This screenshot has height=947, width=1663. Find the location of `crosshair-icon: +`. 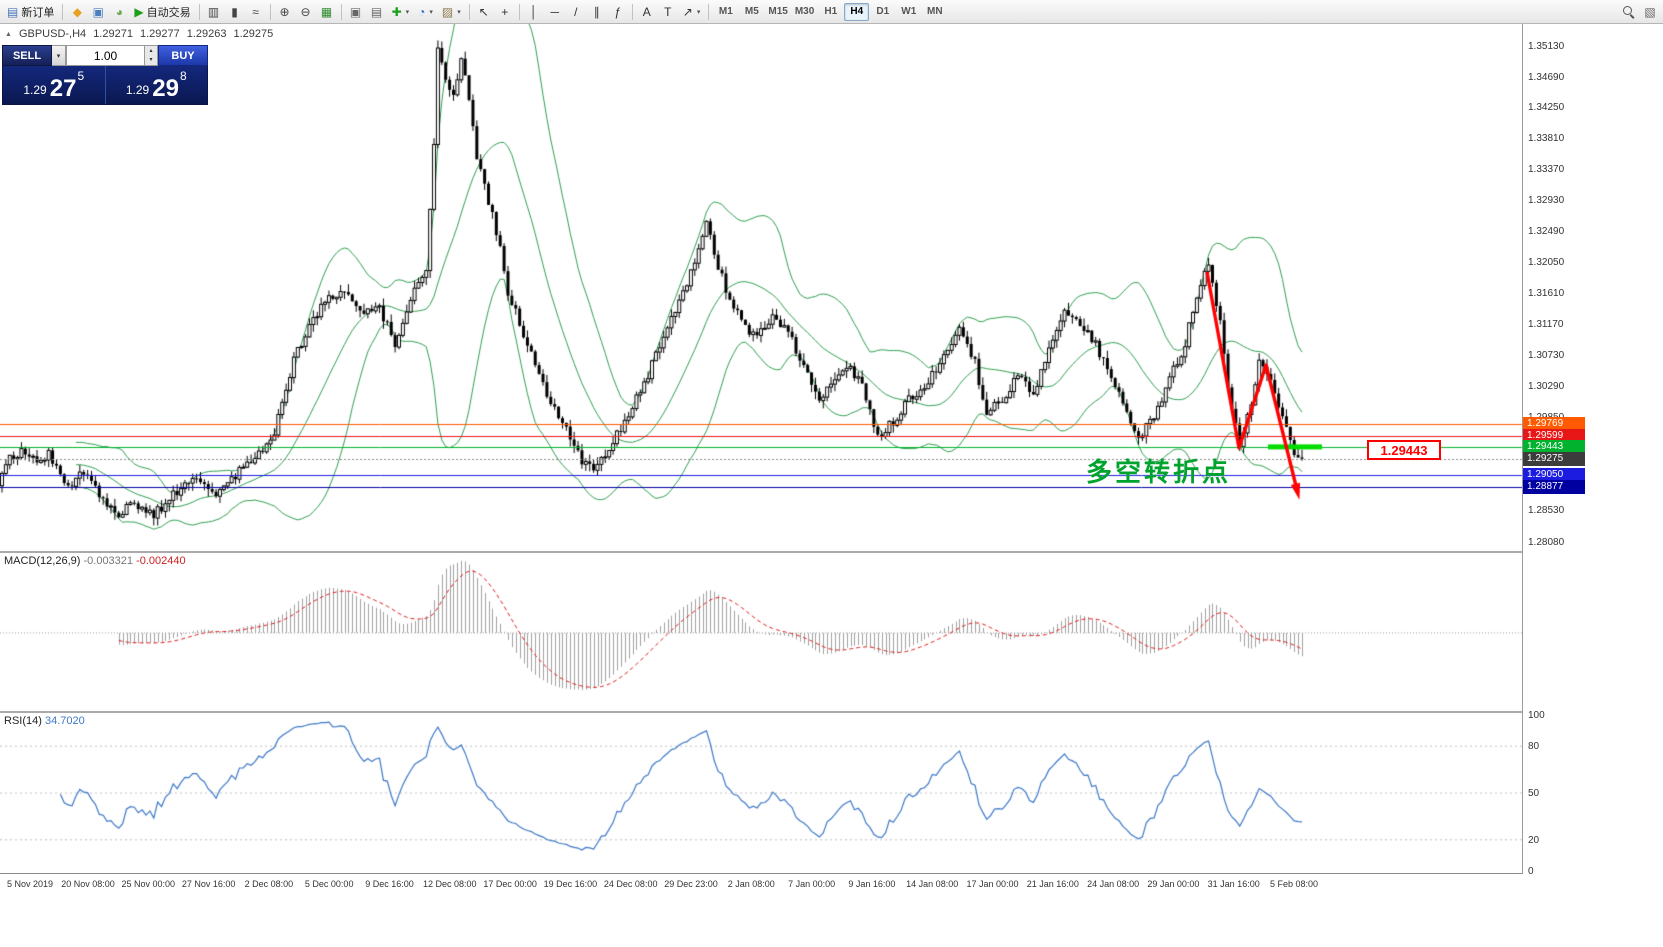

crosshair-icon: + is located at coordinates (505, 11).